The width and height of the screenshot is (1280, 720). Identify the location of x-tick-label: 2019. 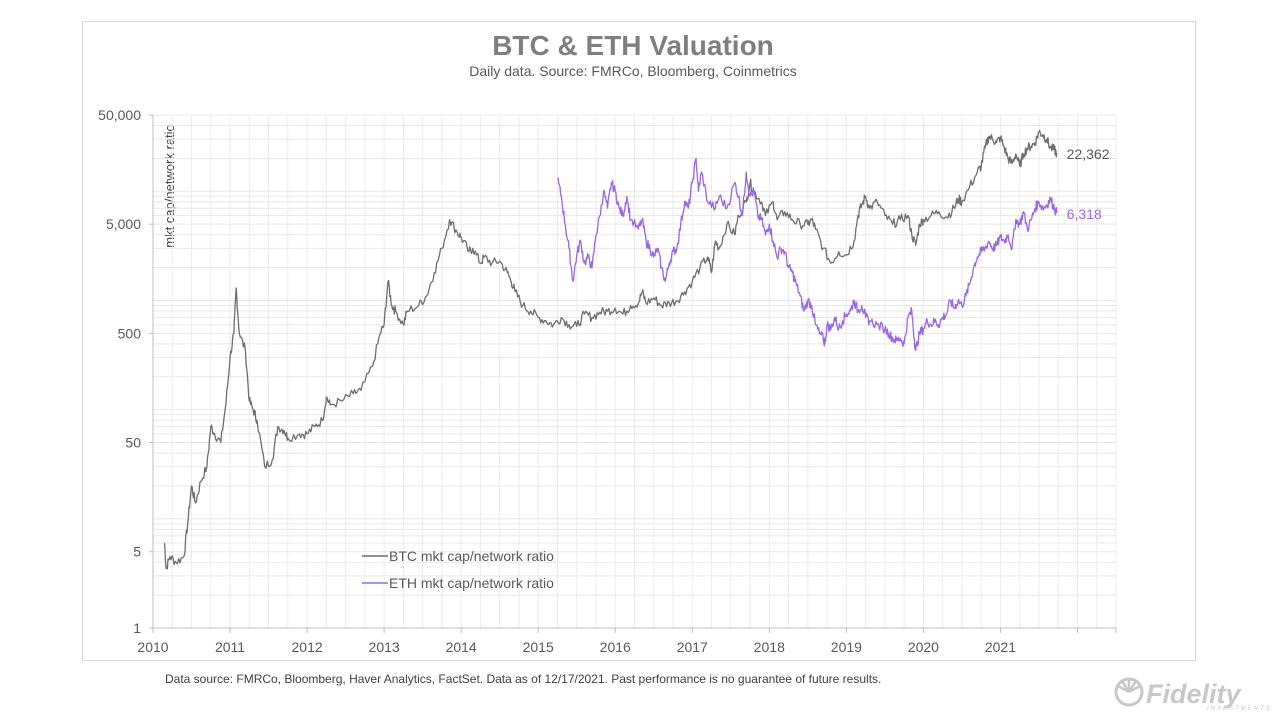
(846, 647).